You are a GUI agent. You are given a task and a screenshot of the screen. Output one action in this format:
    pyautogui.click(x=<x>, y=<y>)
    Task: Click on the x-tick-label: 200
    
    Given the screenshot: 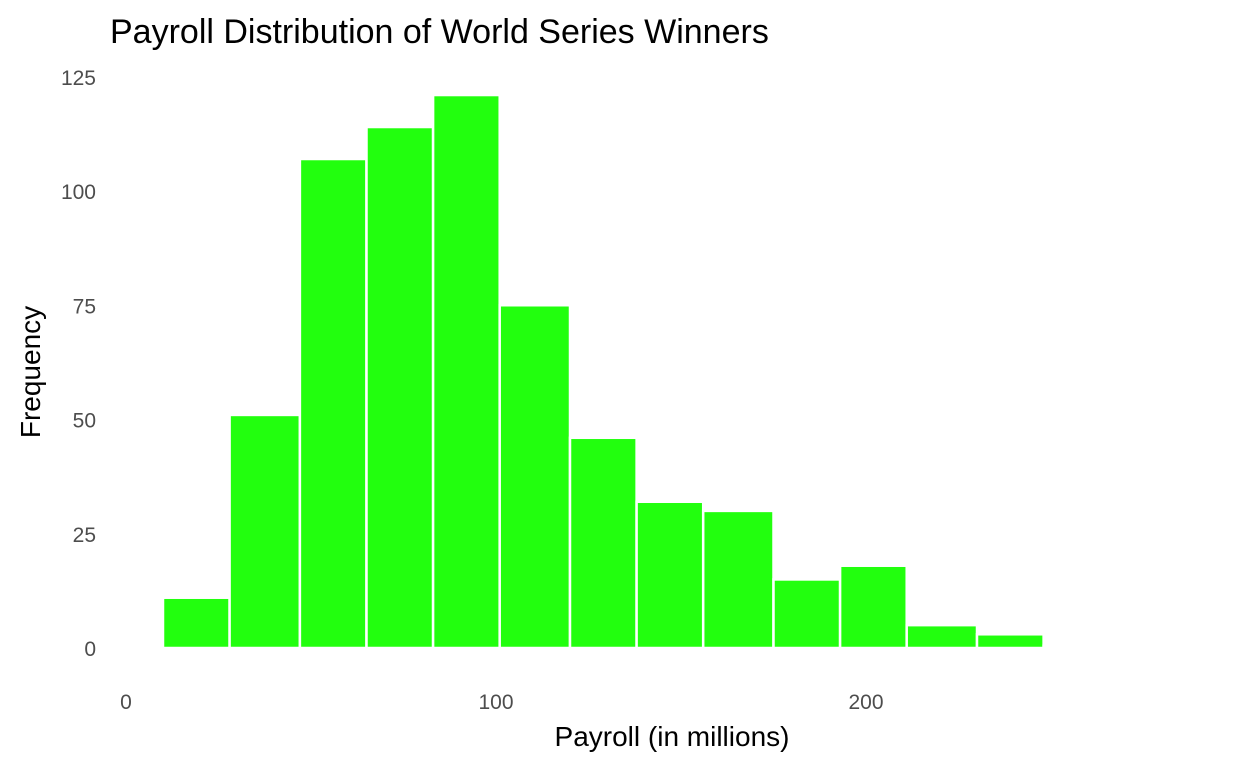 What is the action you would take?
    pyautogui.click(x=865, y=702)
    